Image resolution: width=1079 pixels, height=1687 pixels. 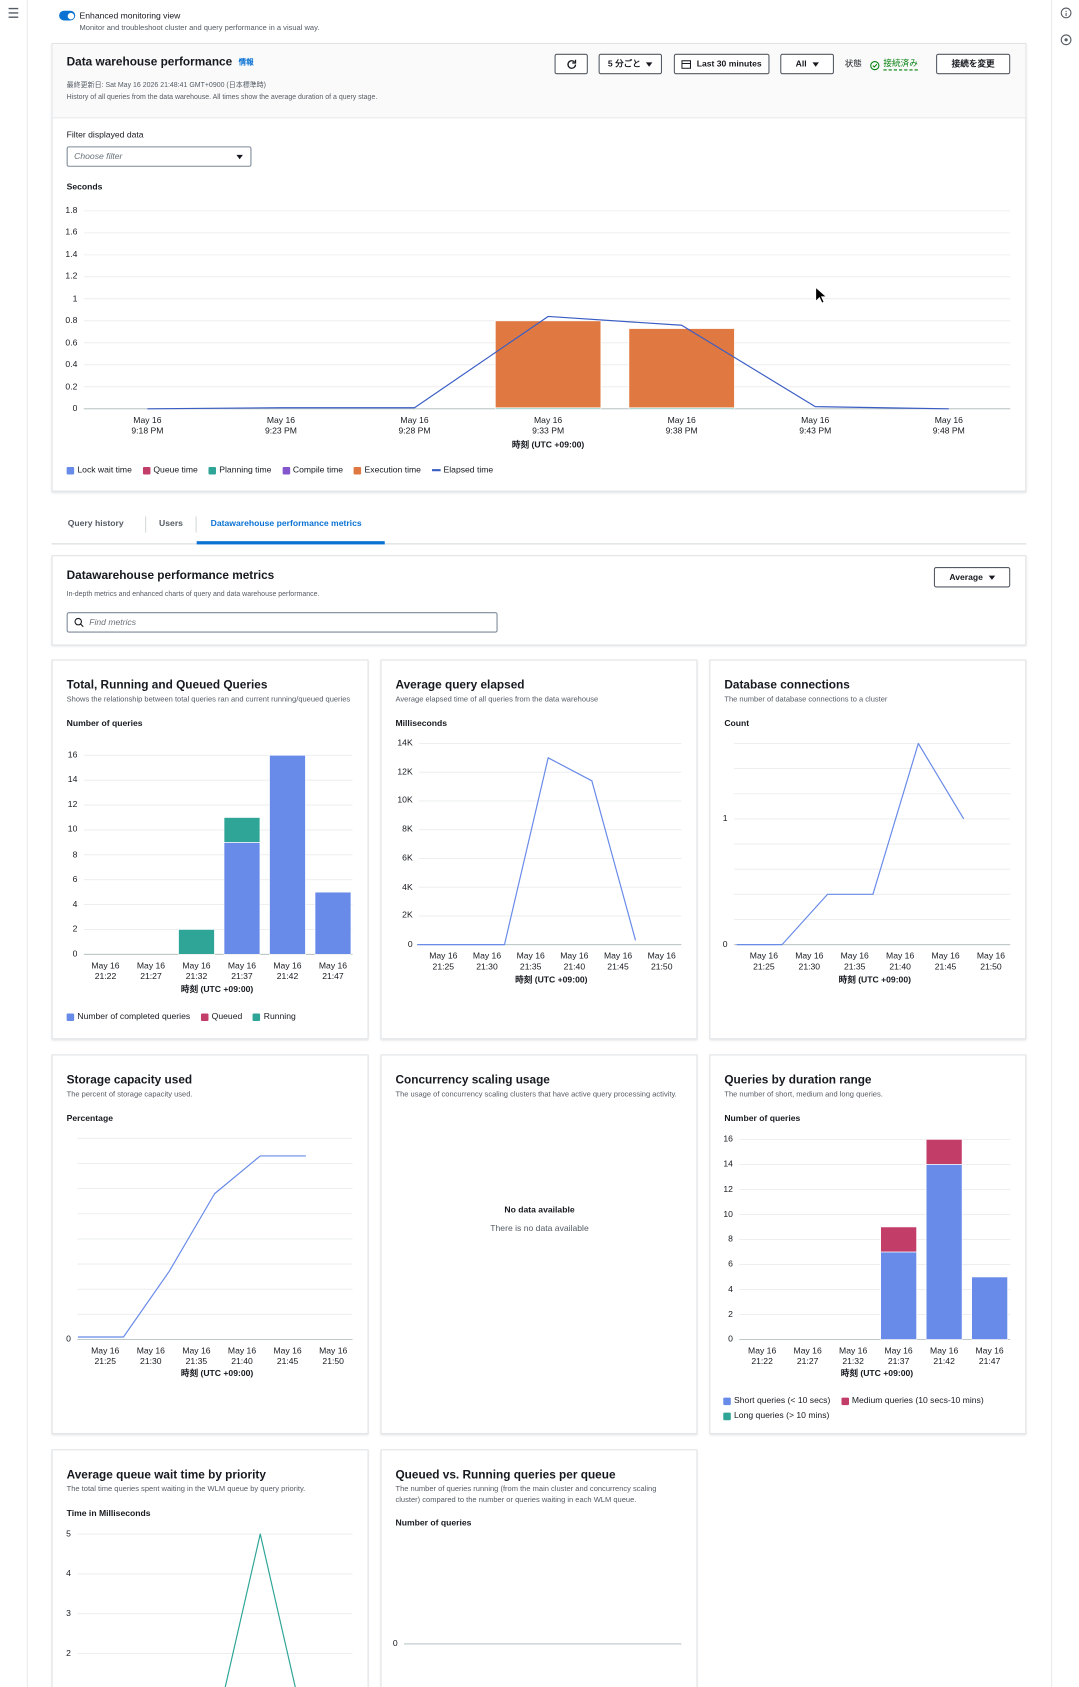 I want to click on chart-title: Database connections, so click(x=787, y=685).